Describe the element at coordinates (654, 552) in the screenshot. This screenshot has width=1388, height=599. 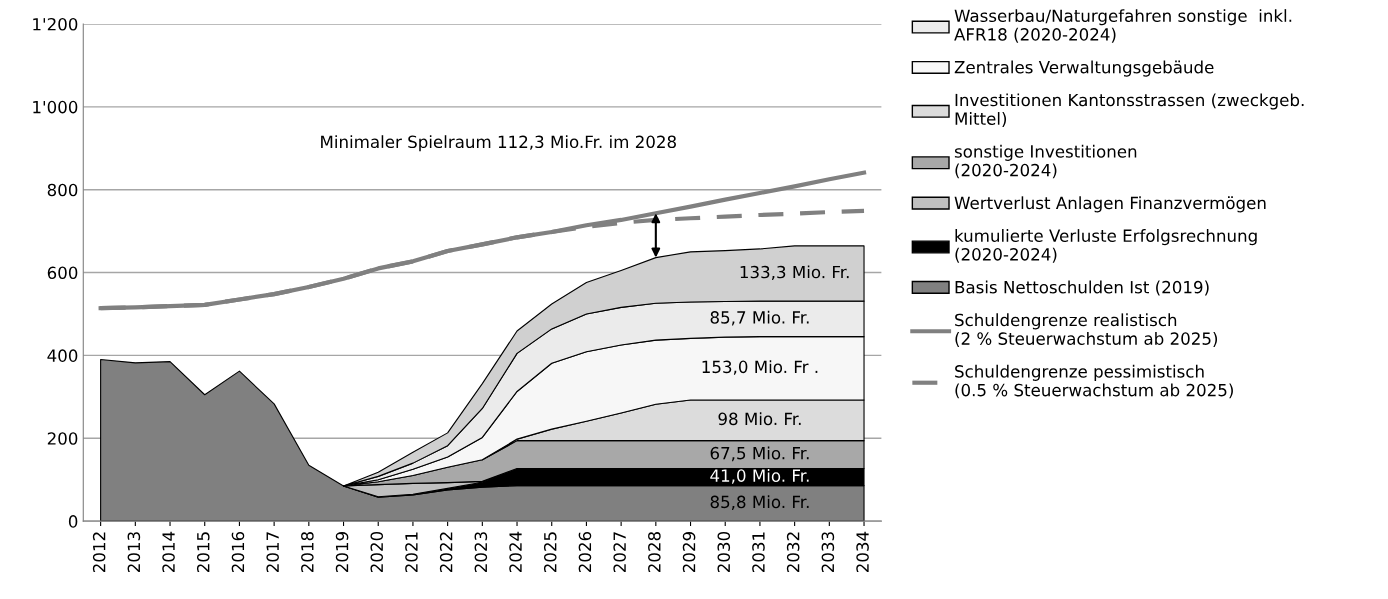
I see `x-tick-label: 2028` at that location.